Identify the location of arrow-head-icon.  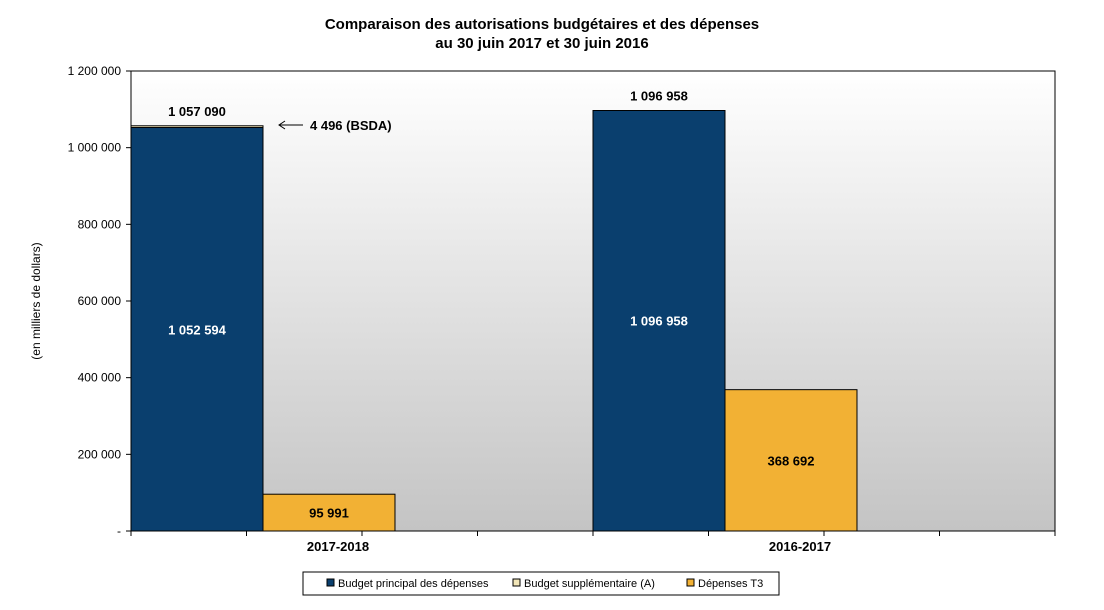
(282, 125).